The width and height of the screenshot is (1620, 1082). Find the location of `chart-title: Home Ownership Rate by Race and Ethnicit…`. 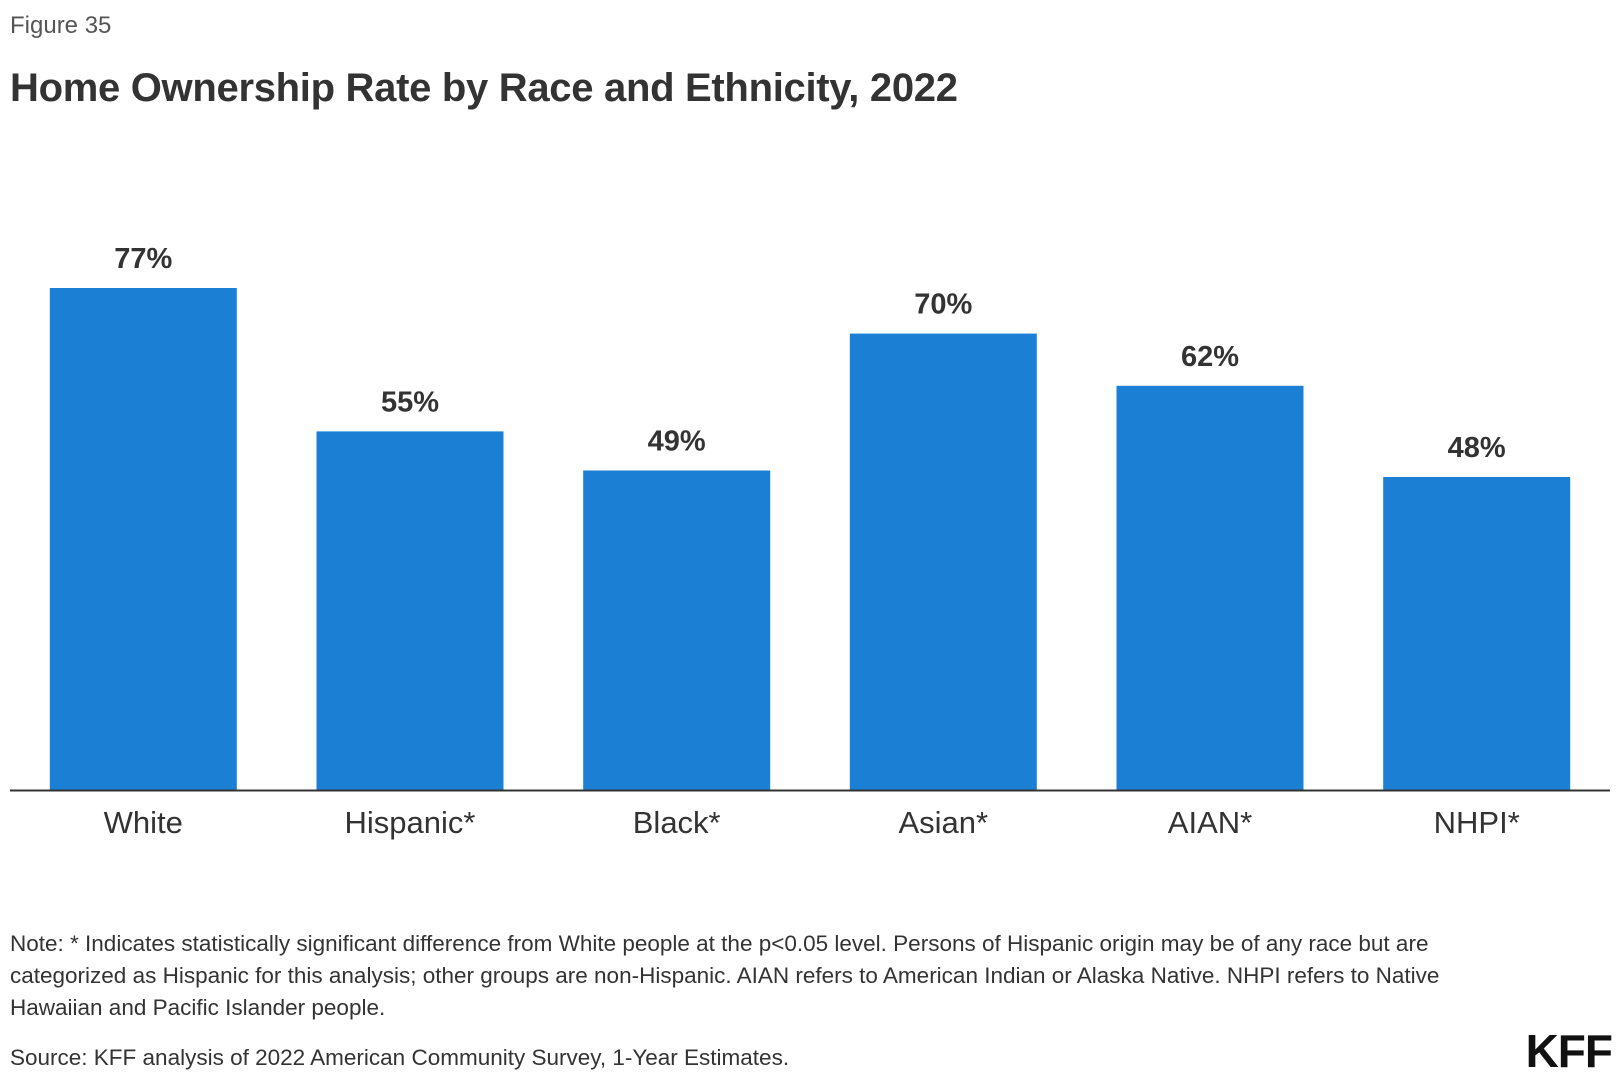

chart-title: Home Ownership Rate by Race and Ethnicit… is located at coordinates (484, 88).